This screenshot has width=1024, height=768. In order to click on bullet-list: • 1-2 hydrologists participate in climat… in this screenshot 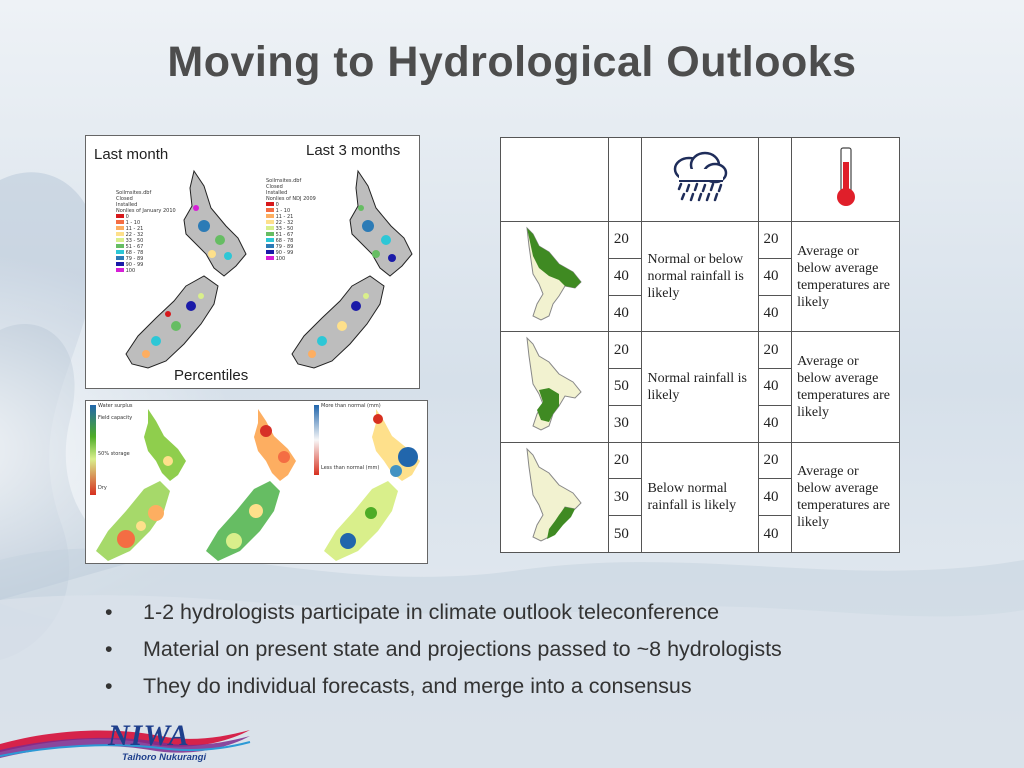, I will do `click(443, 655)`.